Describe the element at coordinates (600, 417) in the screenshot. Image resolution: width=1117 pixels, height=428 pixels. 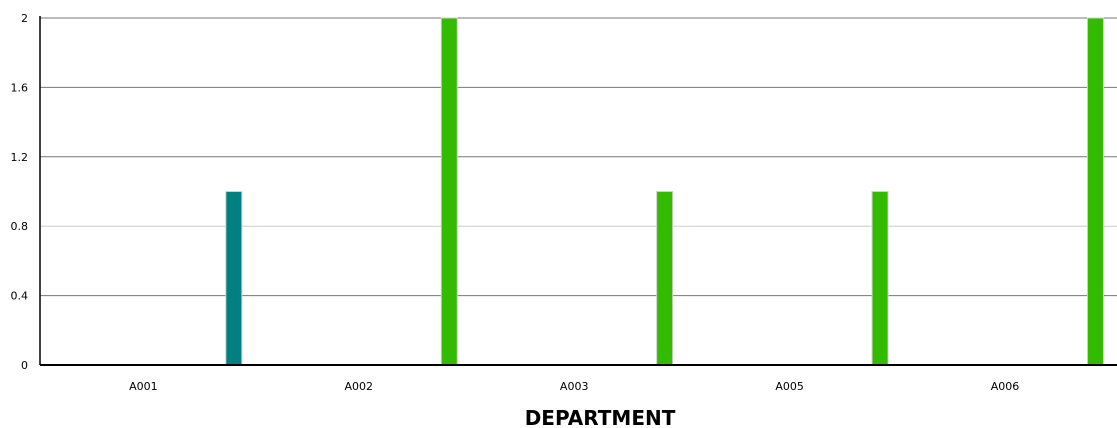
I see `x-axis-title: DEPARTMENT` at that location.